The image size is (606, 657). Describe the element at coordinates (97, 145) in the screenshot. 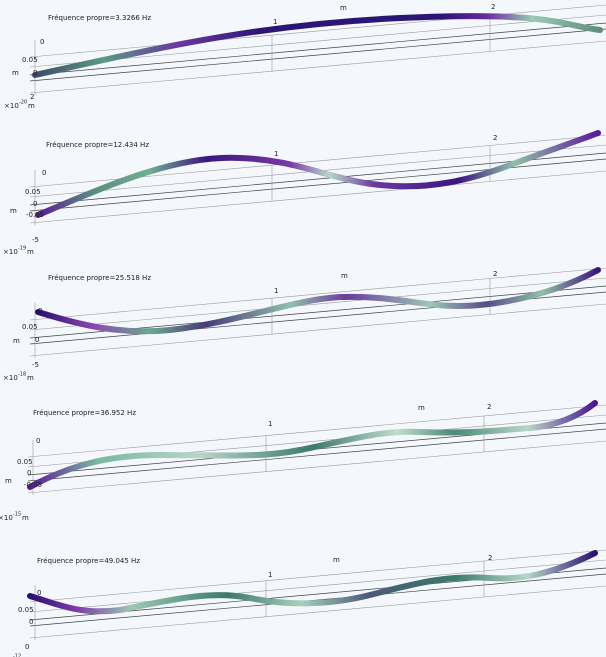

I see `frequency-title: Fréquence propre=12.434 Hz` at that location.